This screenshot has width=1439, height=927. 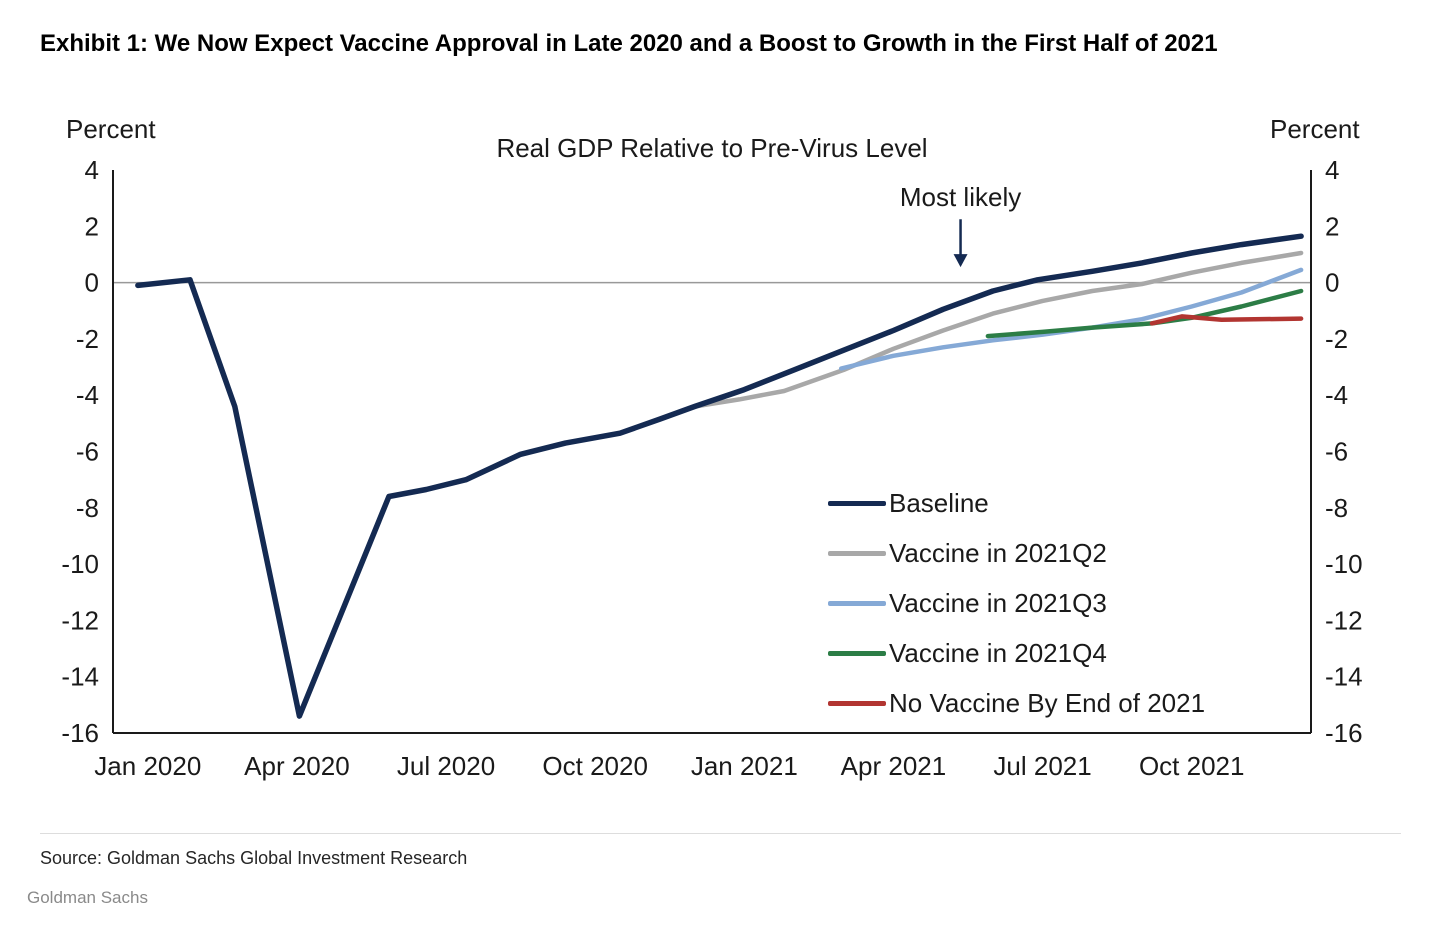 I want to click on y-tick-label-right: -2, so click(x=1336, y=339).